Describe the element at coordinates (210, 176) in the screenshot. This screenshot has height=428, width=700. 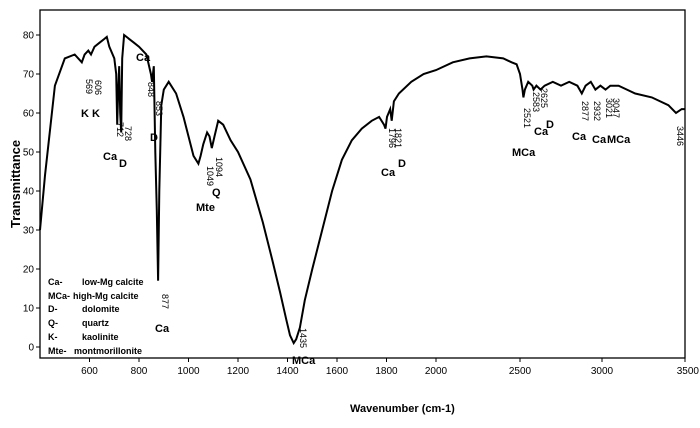
I see `peak-number: 1049` at that location.